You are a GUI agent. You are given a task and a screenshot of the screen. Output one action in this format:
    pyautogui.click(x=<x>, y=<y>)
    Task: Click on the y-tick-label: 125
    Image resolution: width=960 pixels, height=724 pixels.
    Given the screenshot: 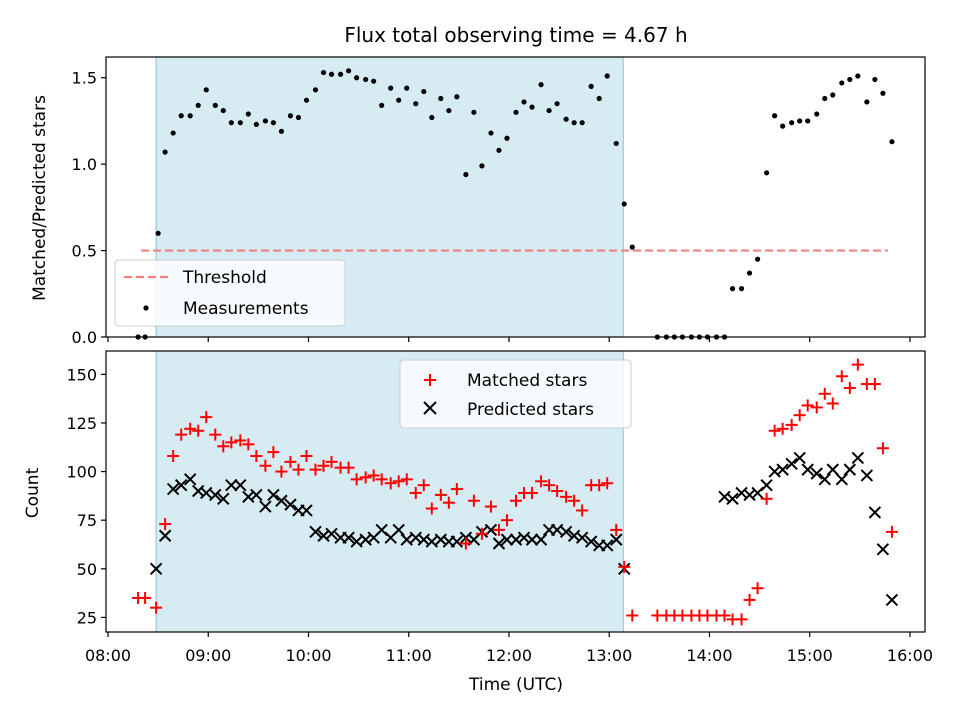 What is the action you would take?
    pyautogui.click(x=81, y=423)
    